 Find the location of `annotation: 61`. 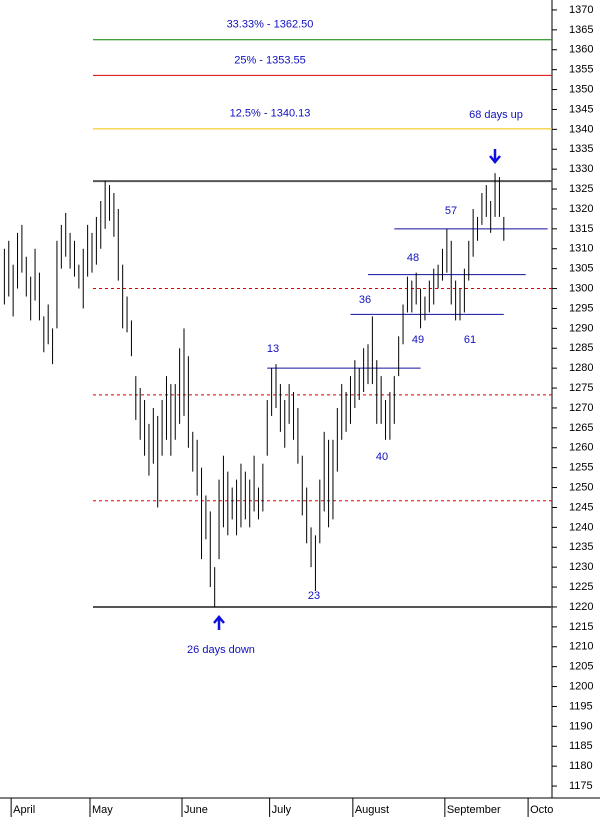

annotation: 61 is located at coordinates (470, 340).